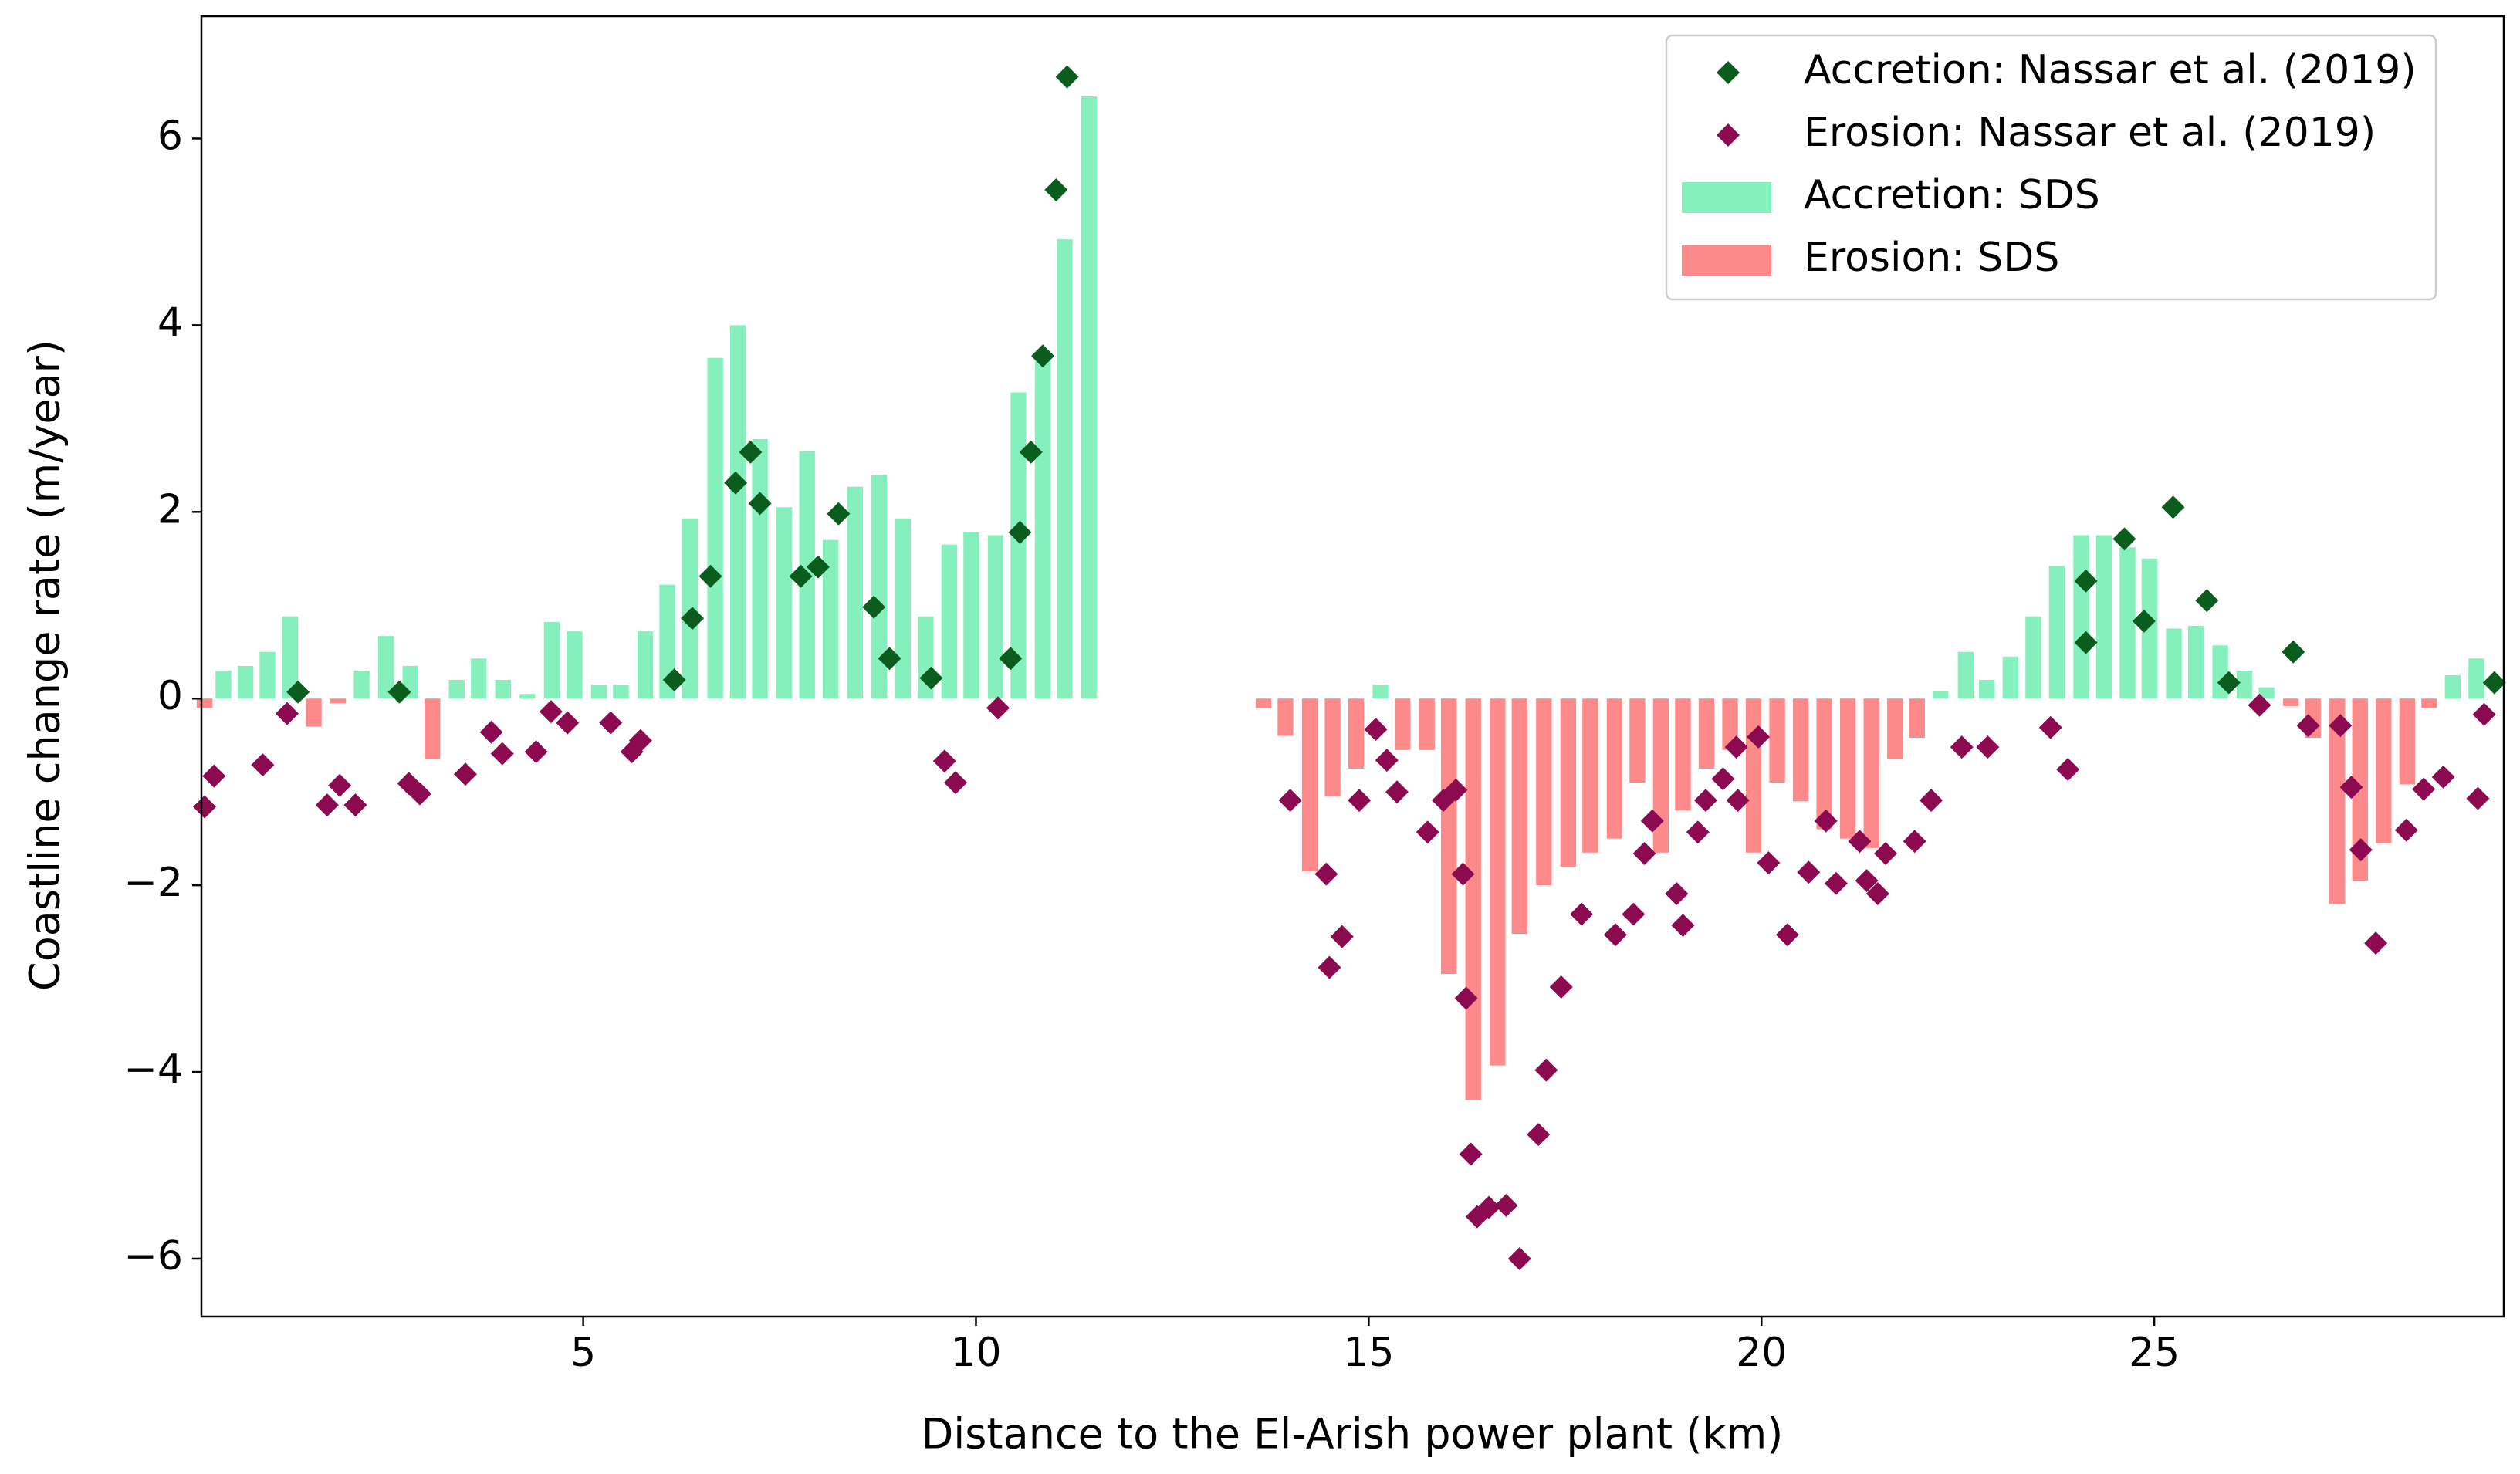  Describe the element at coordinates (170, 136) in the screenshot. I see `y-tick-label: 6` at that location.